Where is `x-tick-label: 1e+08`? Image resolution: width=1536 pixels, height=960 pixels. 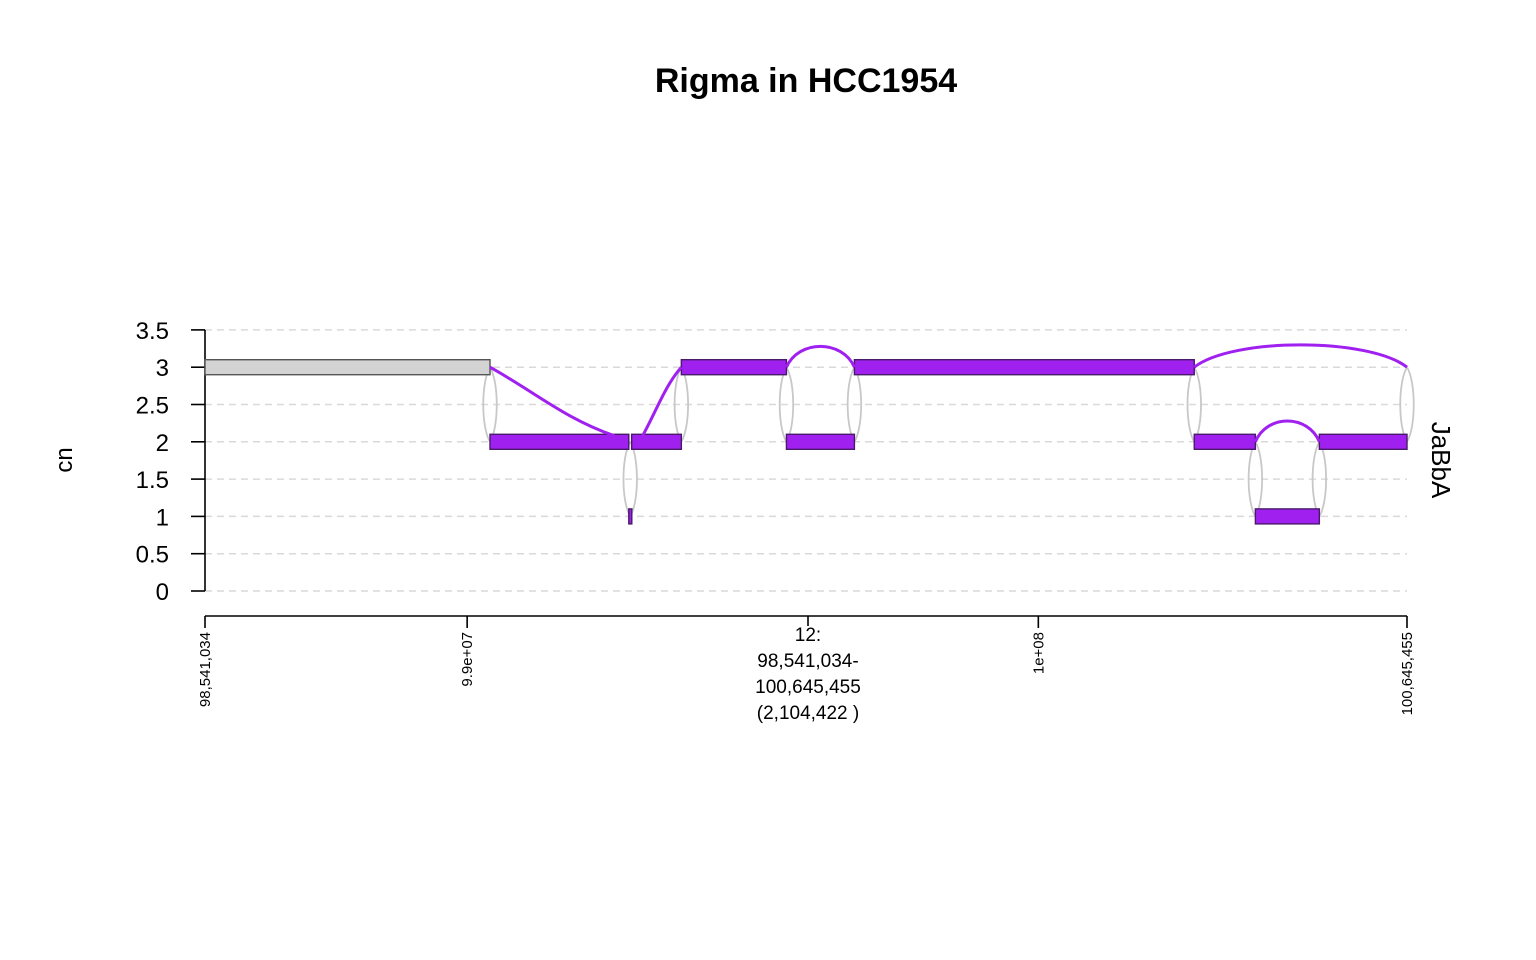
x-tick-label: 1e+08 is located at coordinates (1038, 653).